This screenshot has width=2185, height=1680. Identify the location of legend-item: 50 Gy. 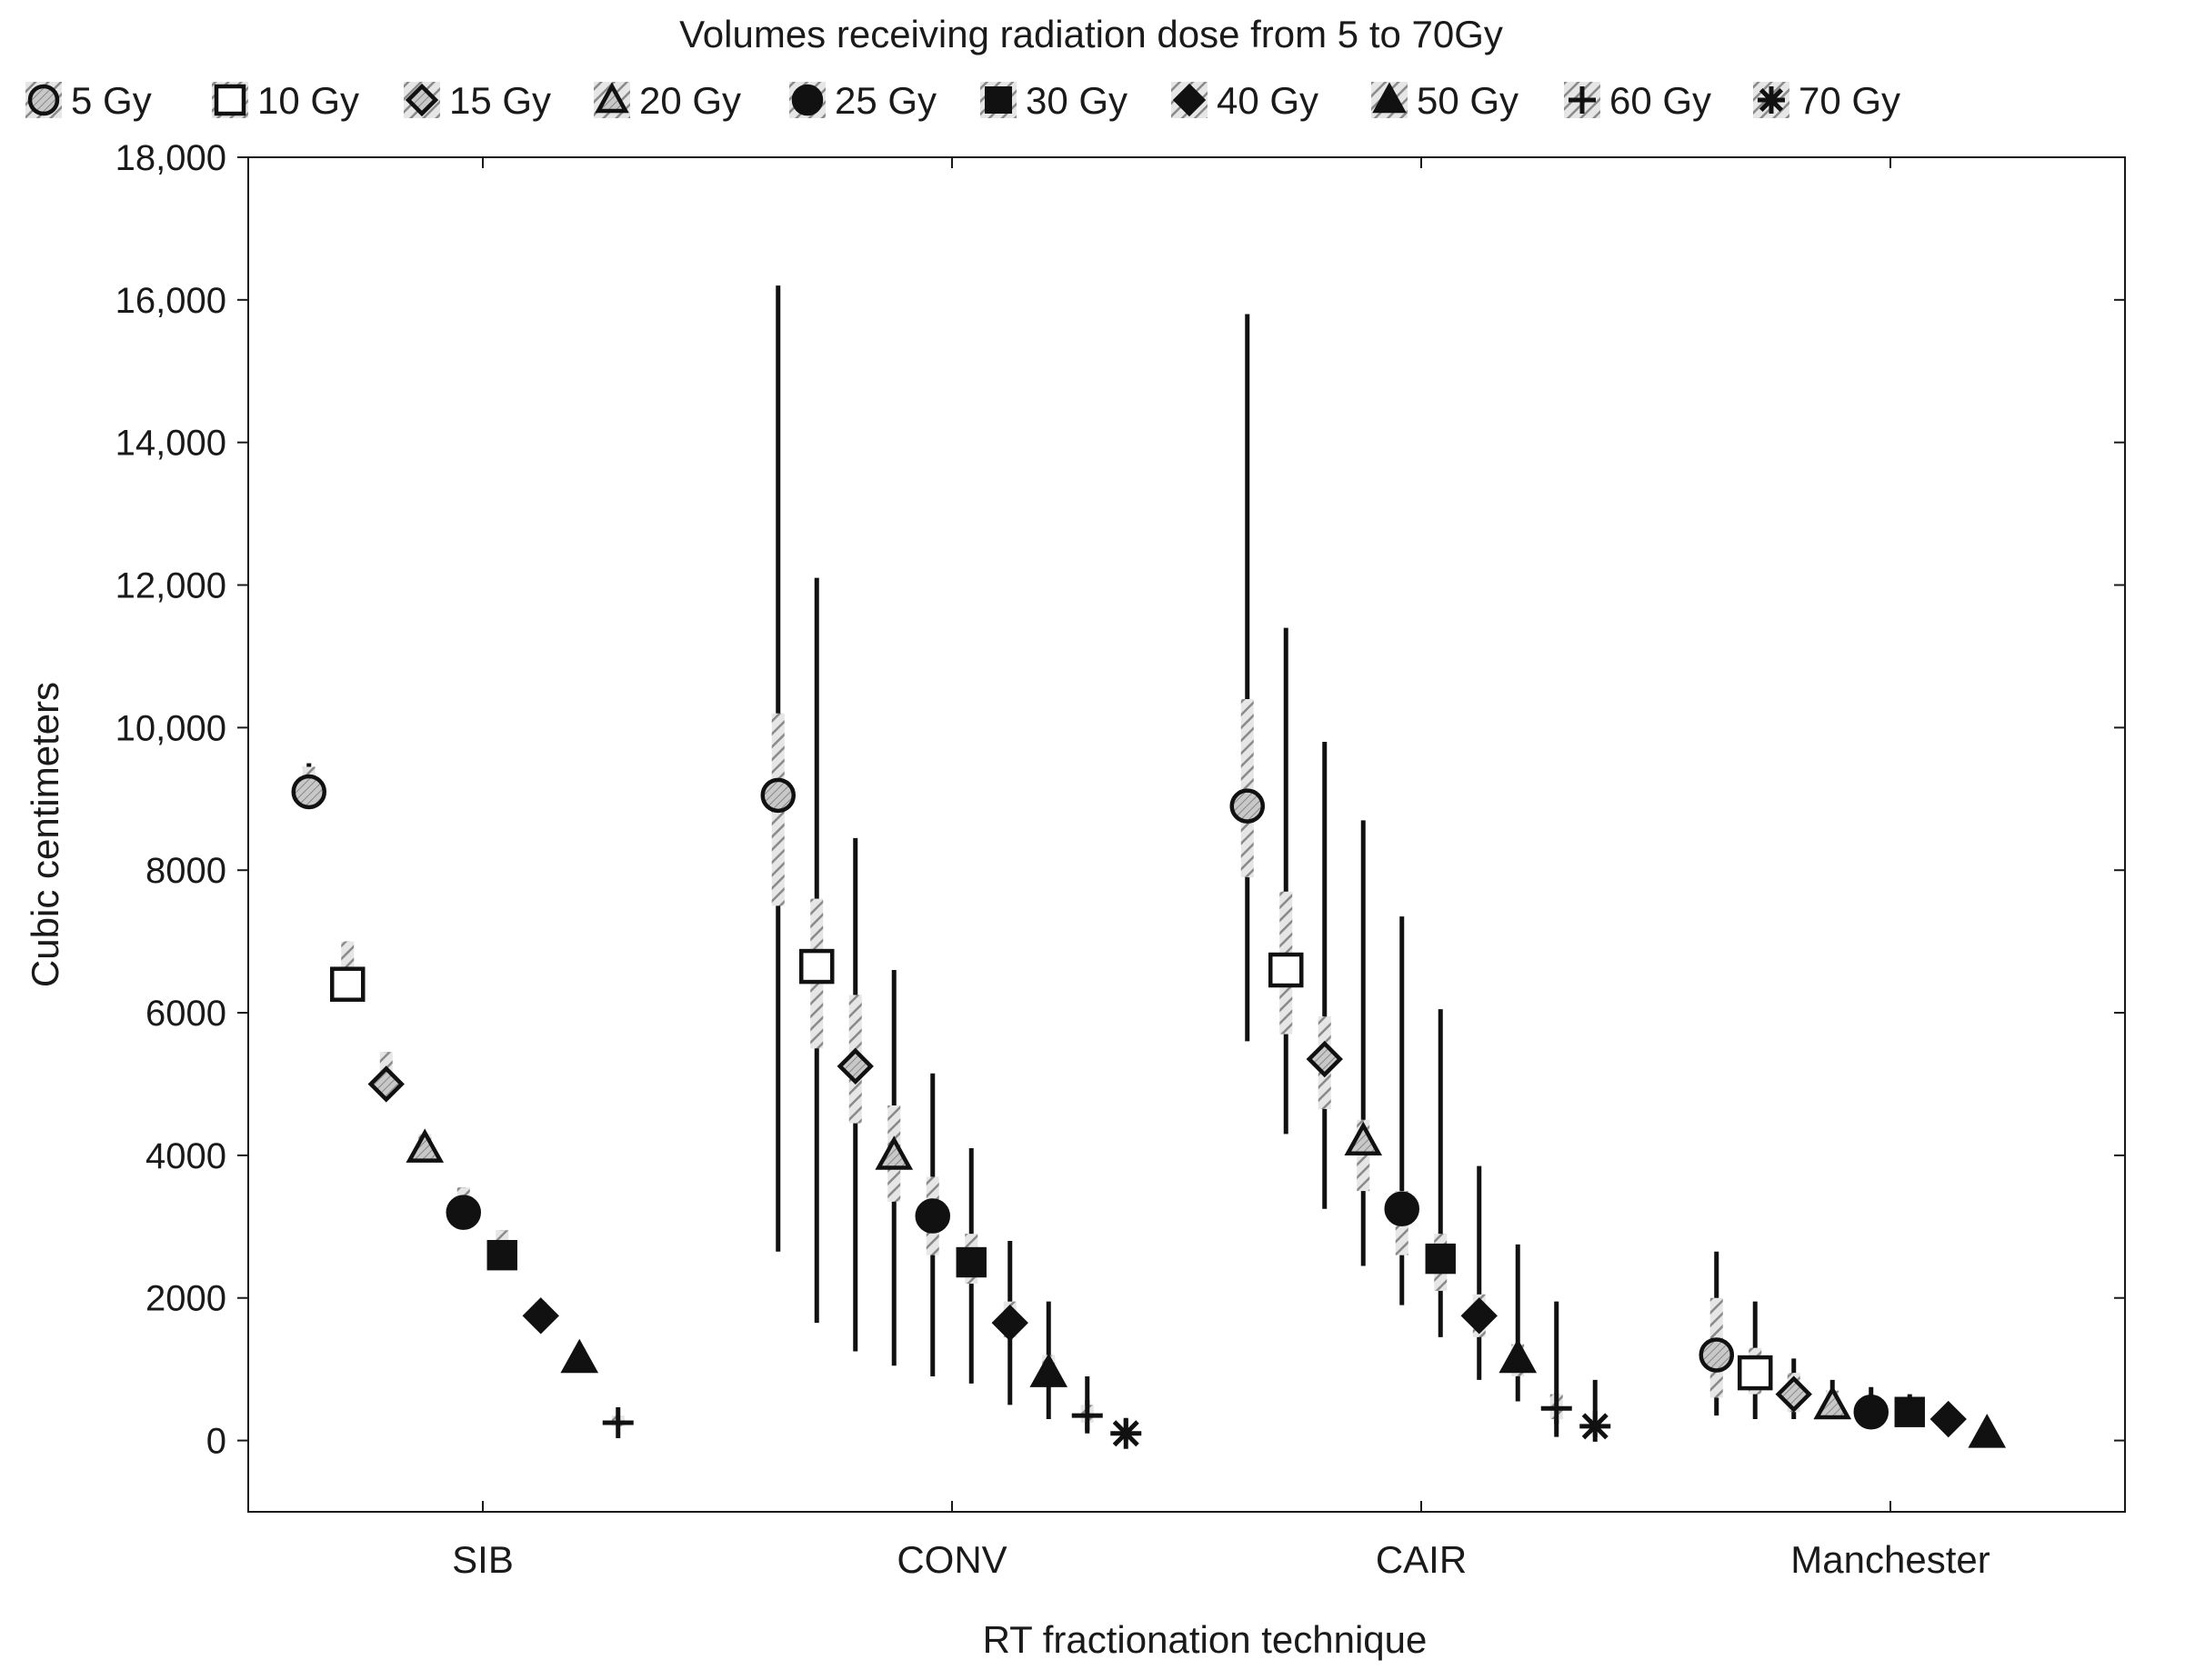
(1445, 100).